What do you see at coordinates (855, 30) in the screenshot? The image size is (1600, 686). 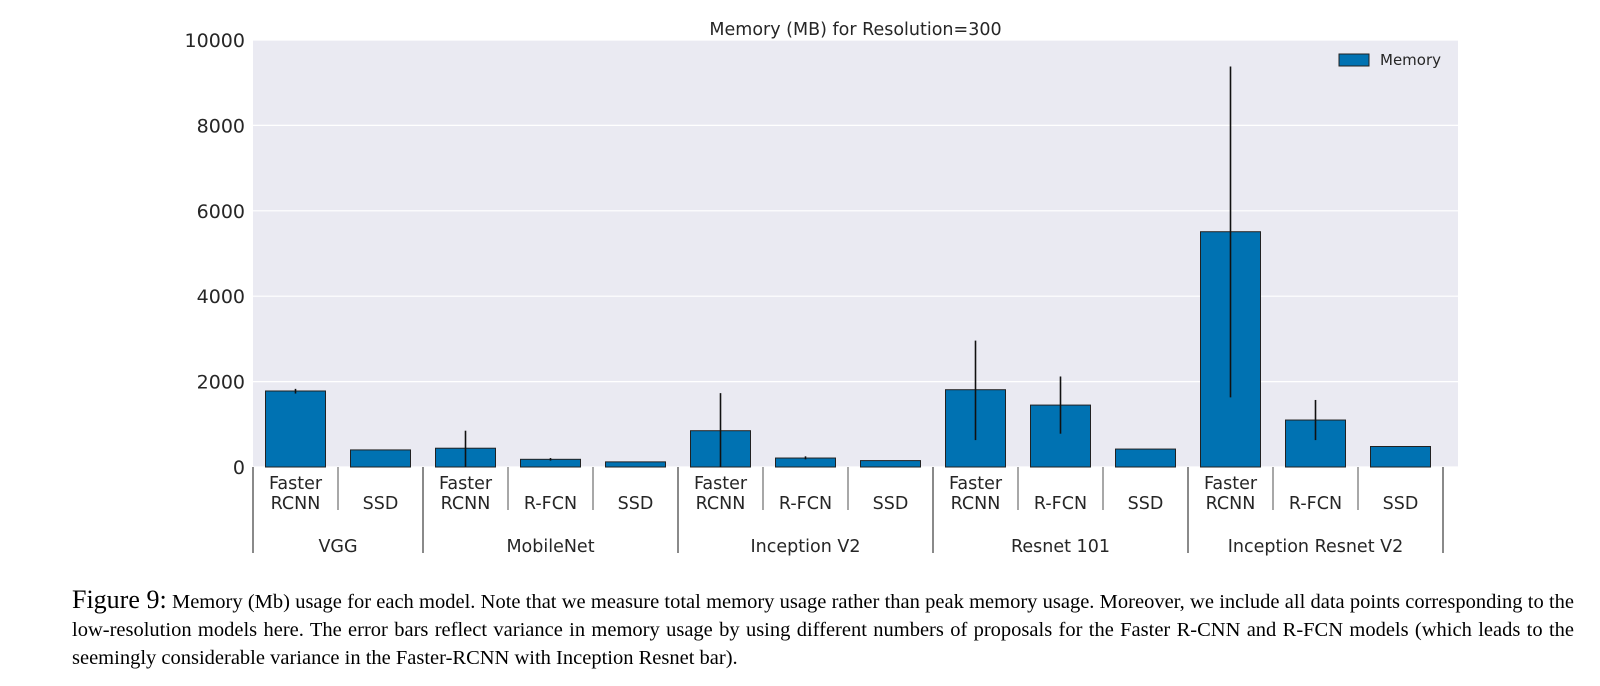 I see `chart-title: Memory (MB) for Resolution=300` at bounding box center [855, 30].